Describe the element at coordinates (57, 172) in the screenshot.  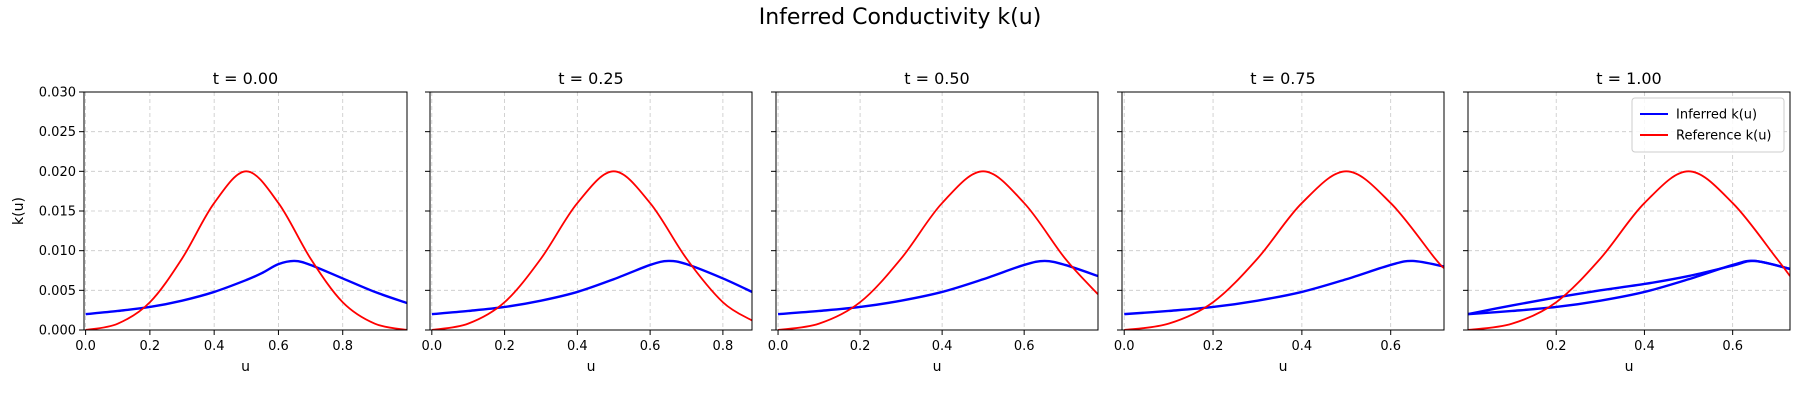
I see `y-tick-label: 0.020` at that location.